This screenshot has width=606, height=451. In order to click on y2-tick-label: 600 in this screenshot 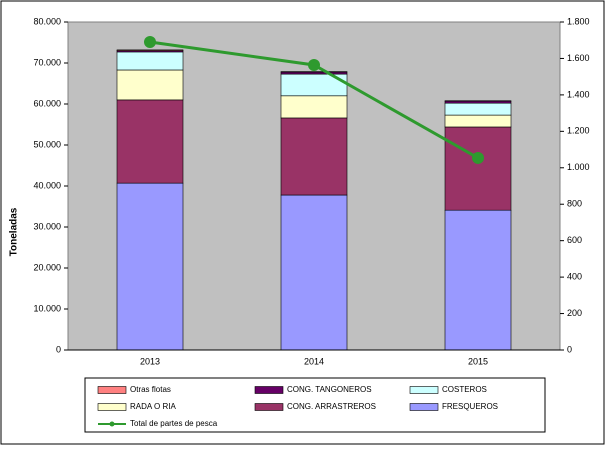, I will do `click(574, 240)`.